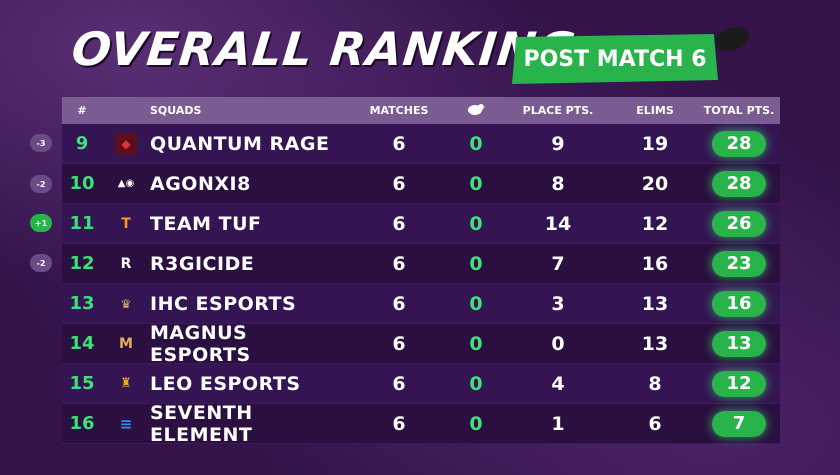  What do you see at coordinates (476, 110) in the screenshot?
I see `chicken-icon` at bounding box center [476, 110].